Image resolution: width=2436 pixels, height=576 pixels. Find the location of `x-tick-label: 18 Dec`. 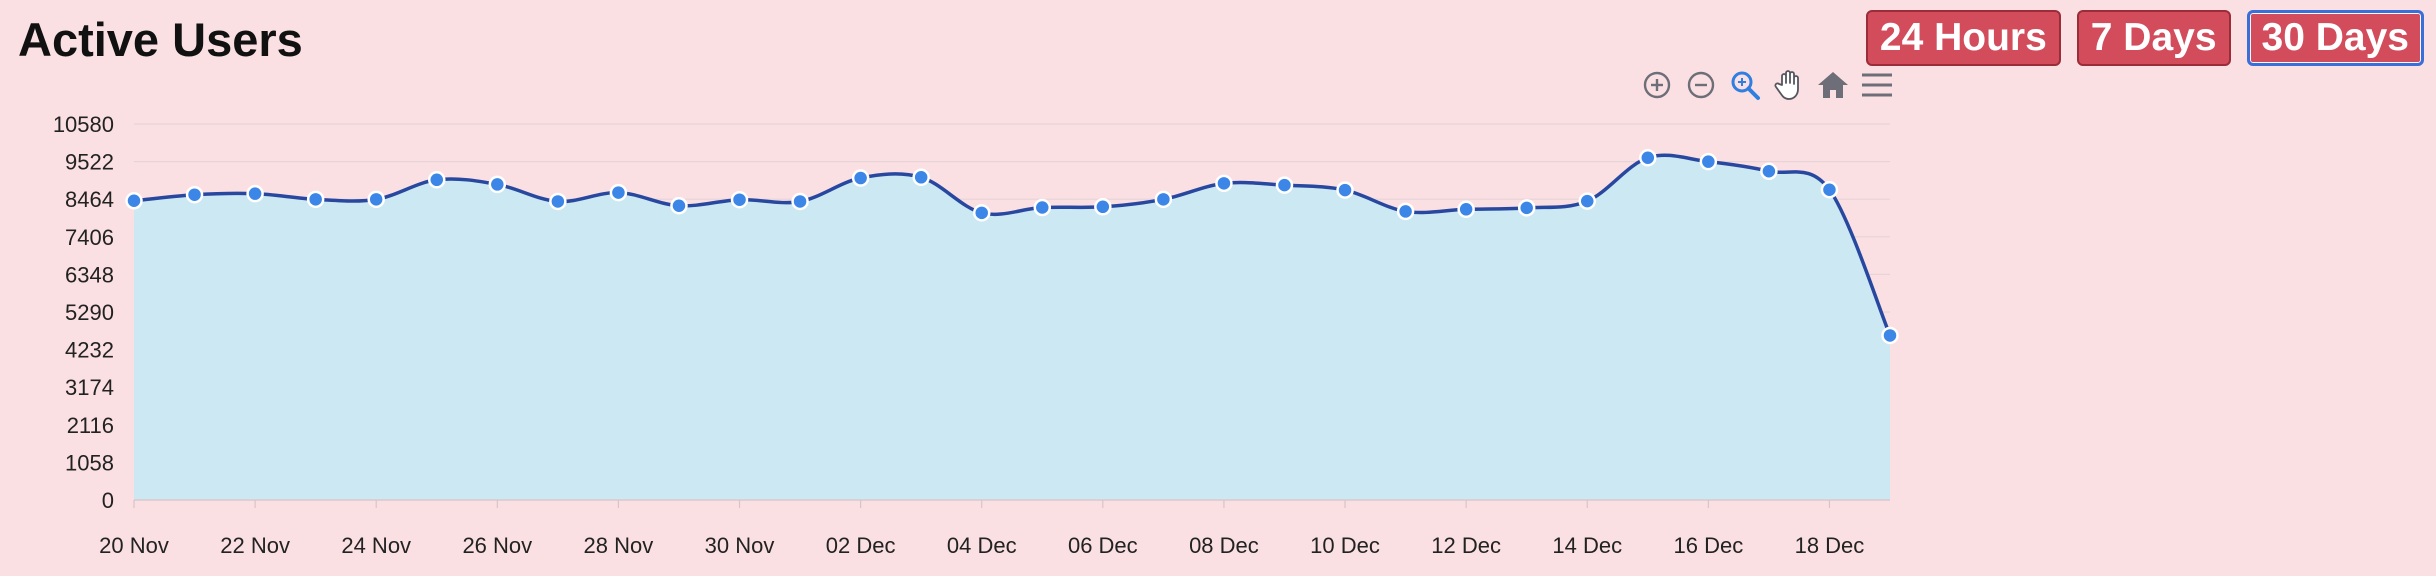

x-tick-label: 18 Dec is located at coordinates (1830, 545).